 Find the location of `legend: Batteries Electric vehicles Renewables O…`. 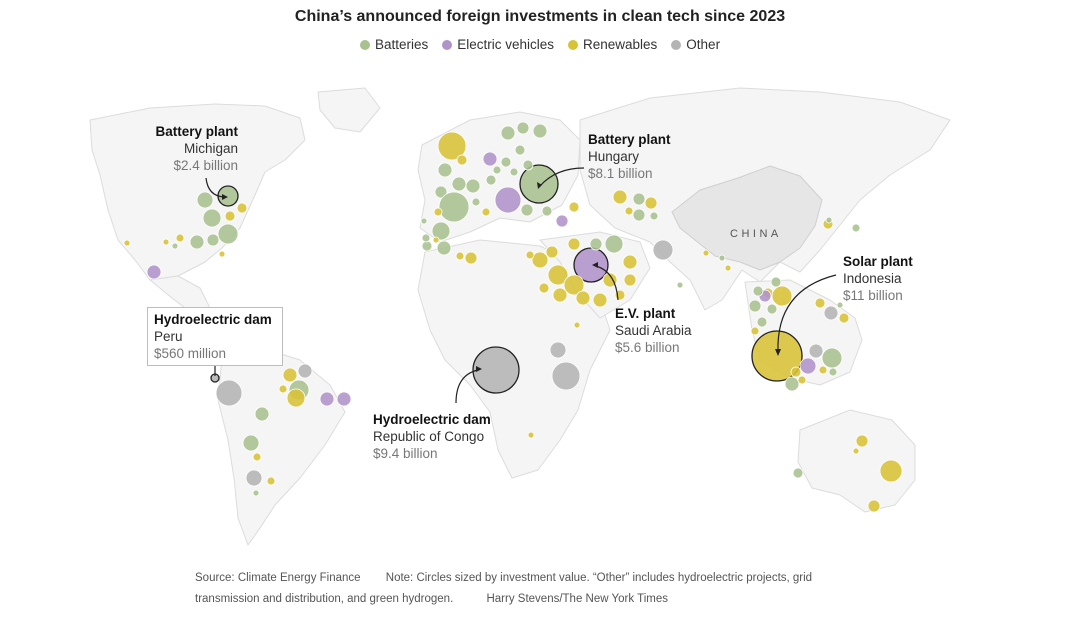

legend: Batteries Electric vehicles Renewables O… is located at coordinates (540, 44).